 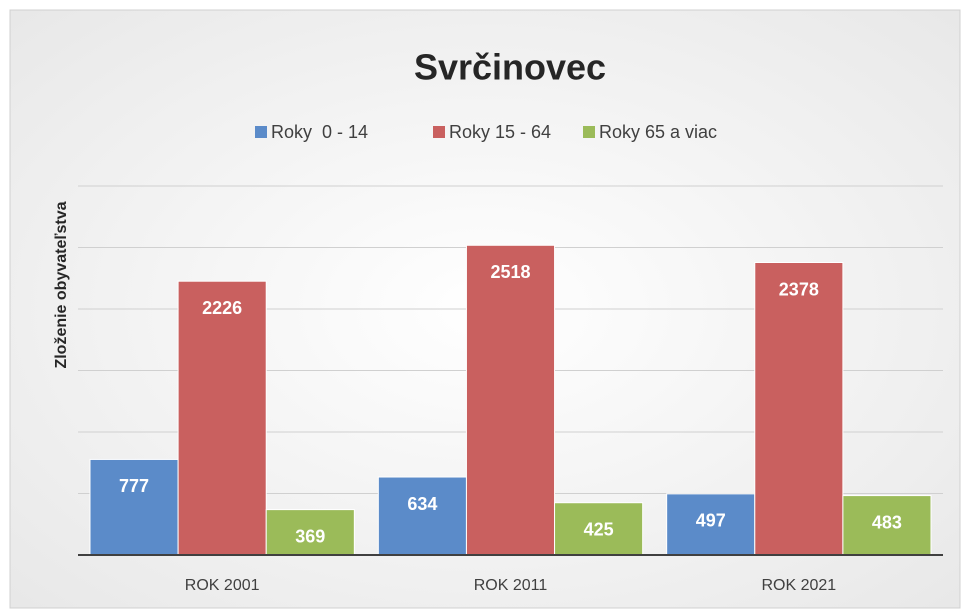 I want to click on data-label: 497, so click(x=711, y=521).